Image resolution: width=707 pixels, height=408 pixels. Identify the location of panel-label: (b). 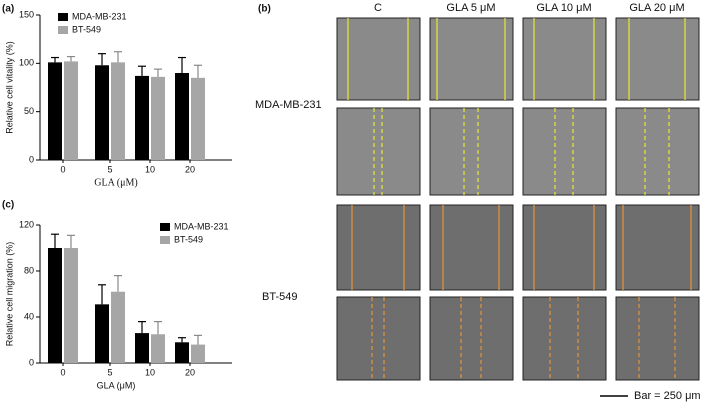
(264, 9).